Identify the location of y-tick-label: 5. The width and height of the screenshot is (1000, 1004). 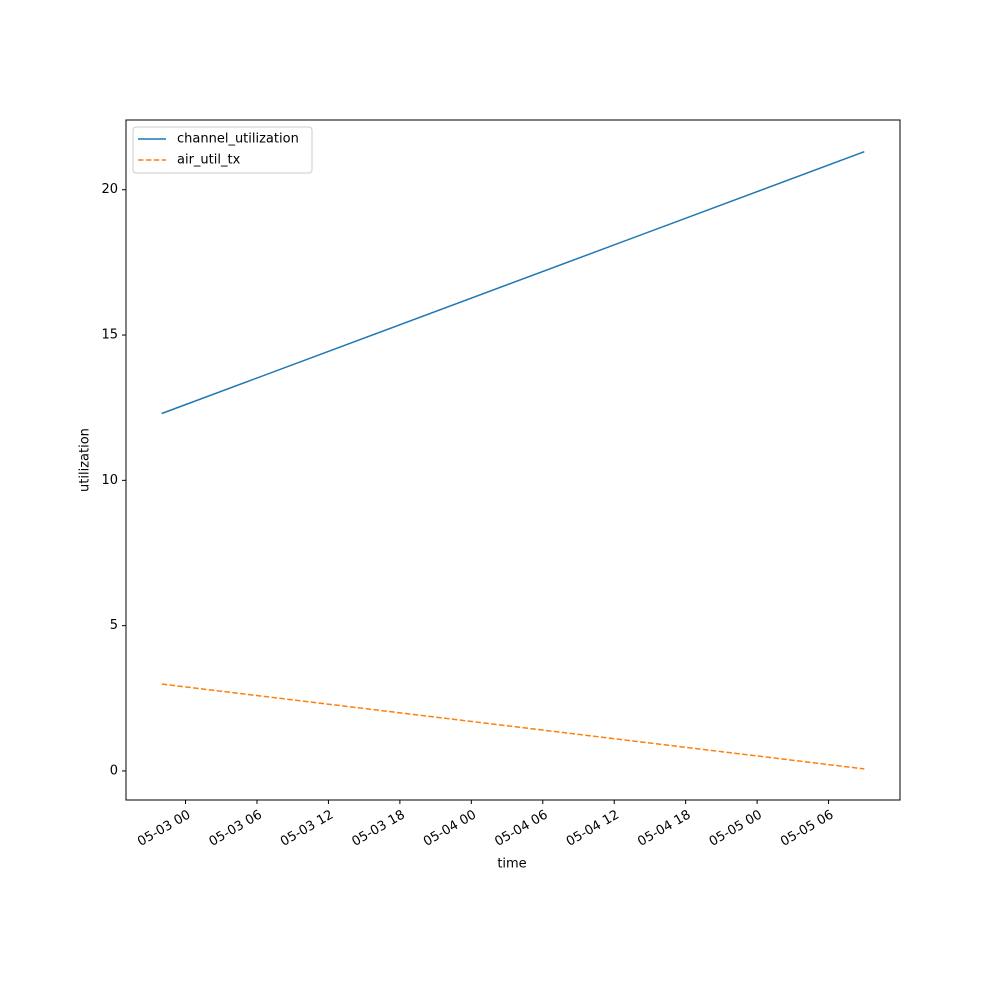
(114, 625).